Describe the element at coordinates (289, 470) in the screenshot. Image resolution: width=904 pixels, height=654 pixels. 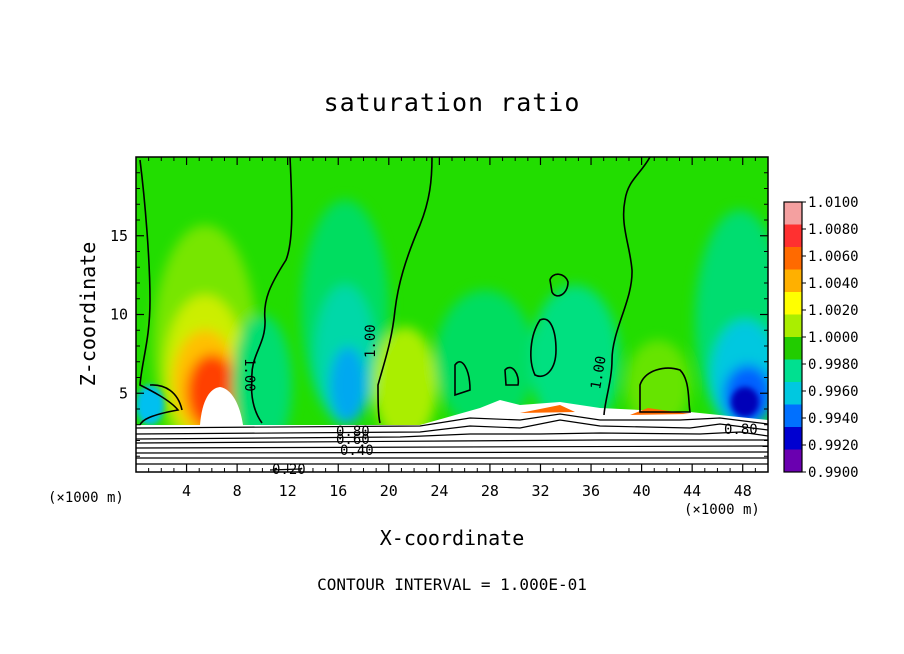
I see `contour-label: 0.20` at that location.